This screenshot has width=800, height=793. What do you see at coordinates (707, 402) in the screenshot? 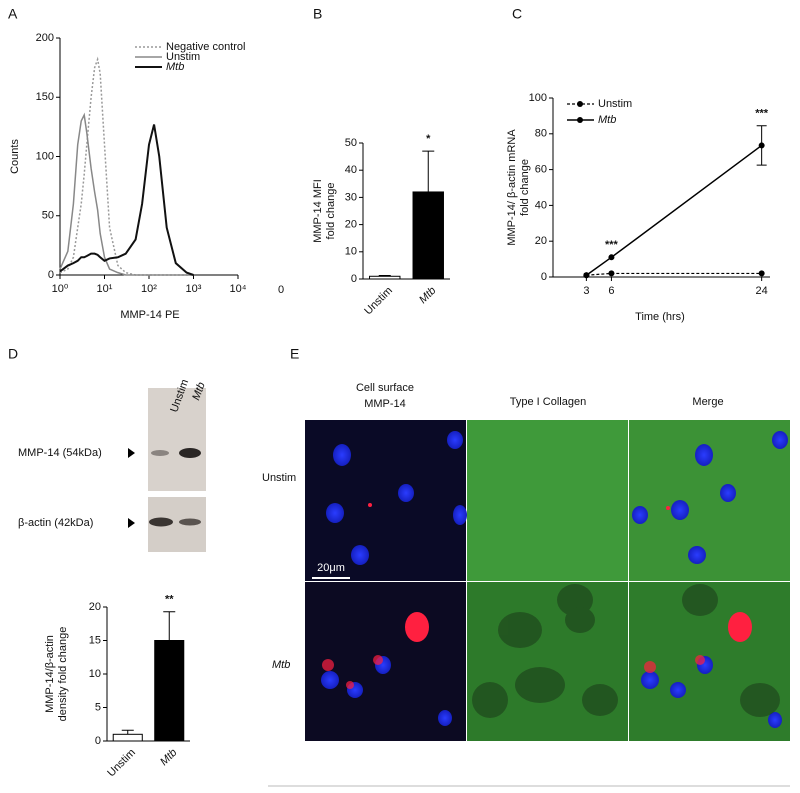
I see `column-header: Merge` at bounding box center [707, 402].